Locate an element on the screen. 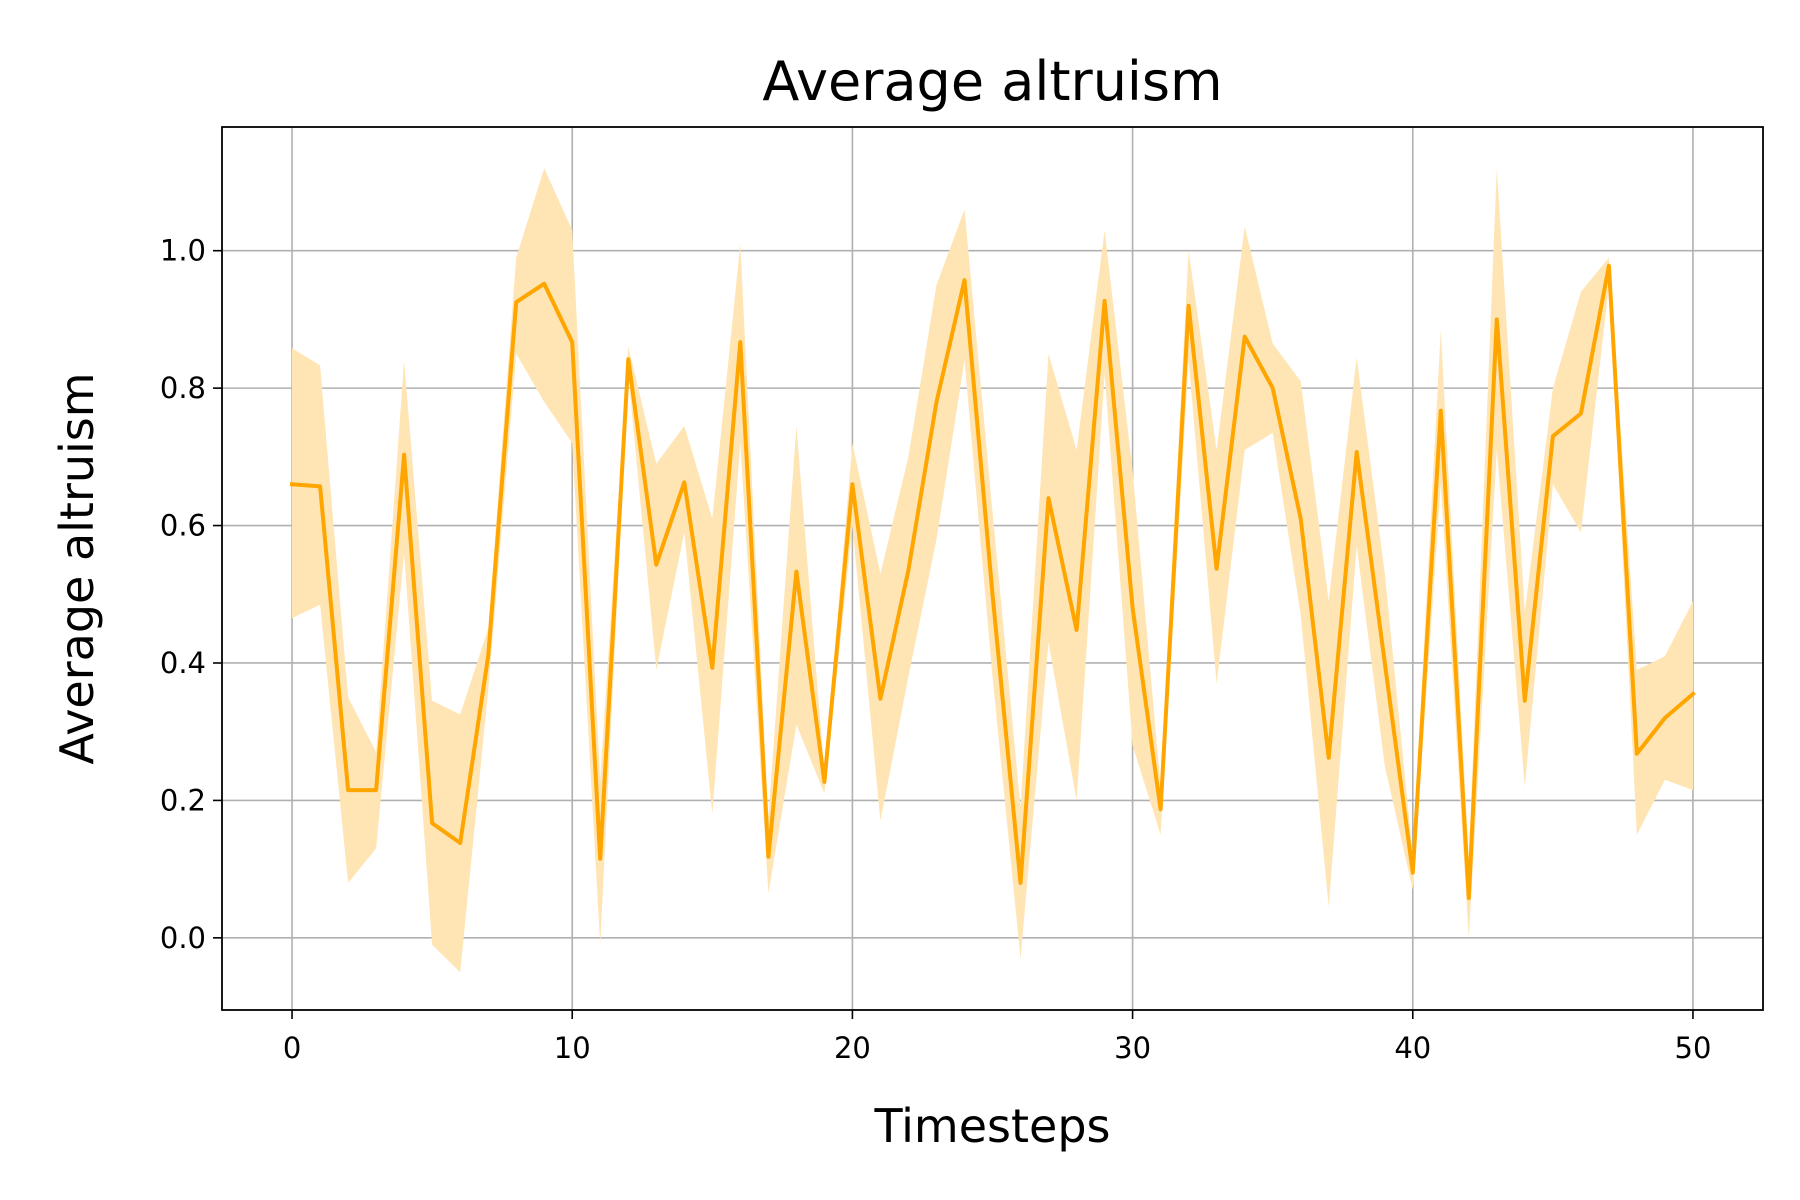 This screenshot has height=1200, width=1800. x-tick-label-3: 30 is located at coordinates (1132, 1048).